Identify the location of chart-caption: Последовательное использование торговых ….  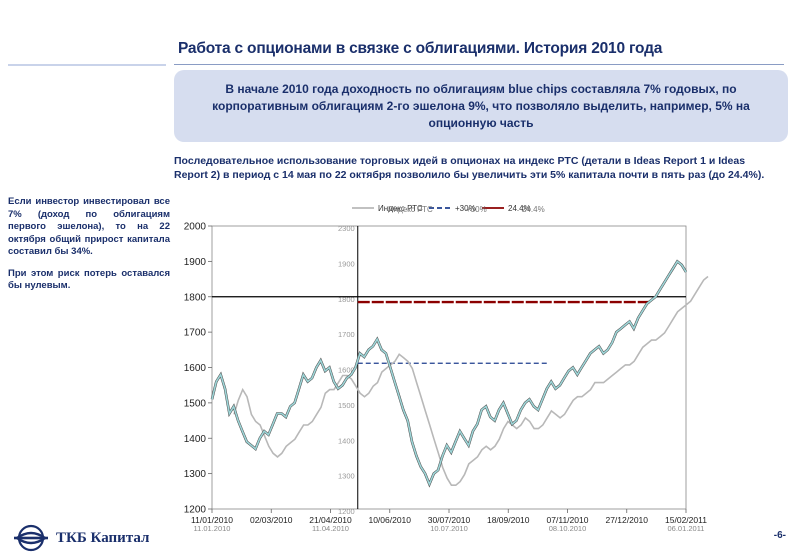
(469, 168).